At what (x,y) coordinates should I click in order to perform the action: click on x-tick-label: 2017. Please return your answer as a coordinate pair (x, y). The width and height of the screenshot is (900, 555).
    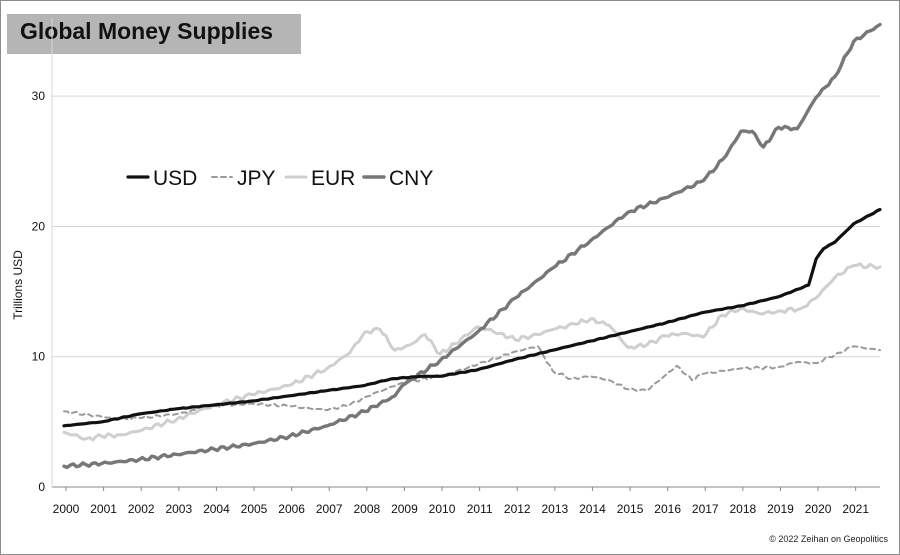
    Looking at the image, I should click on (705, 509).